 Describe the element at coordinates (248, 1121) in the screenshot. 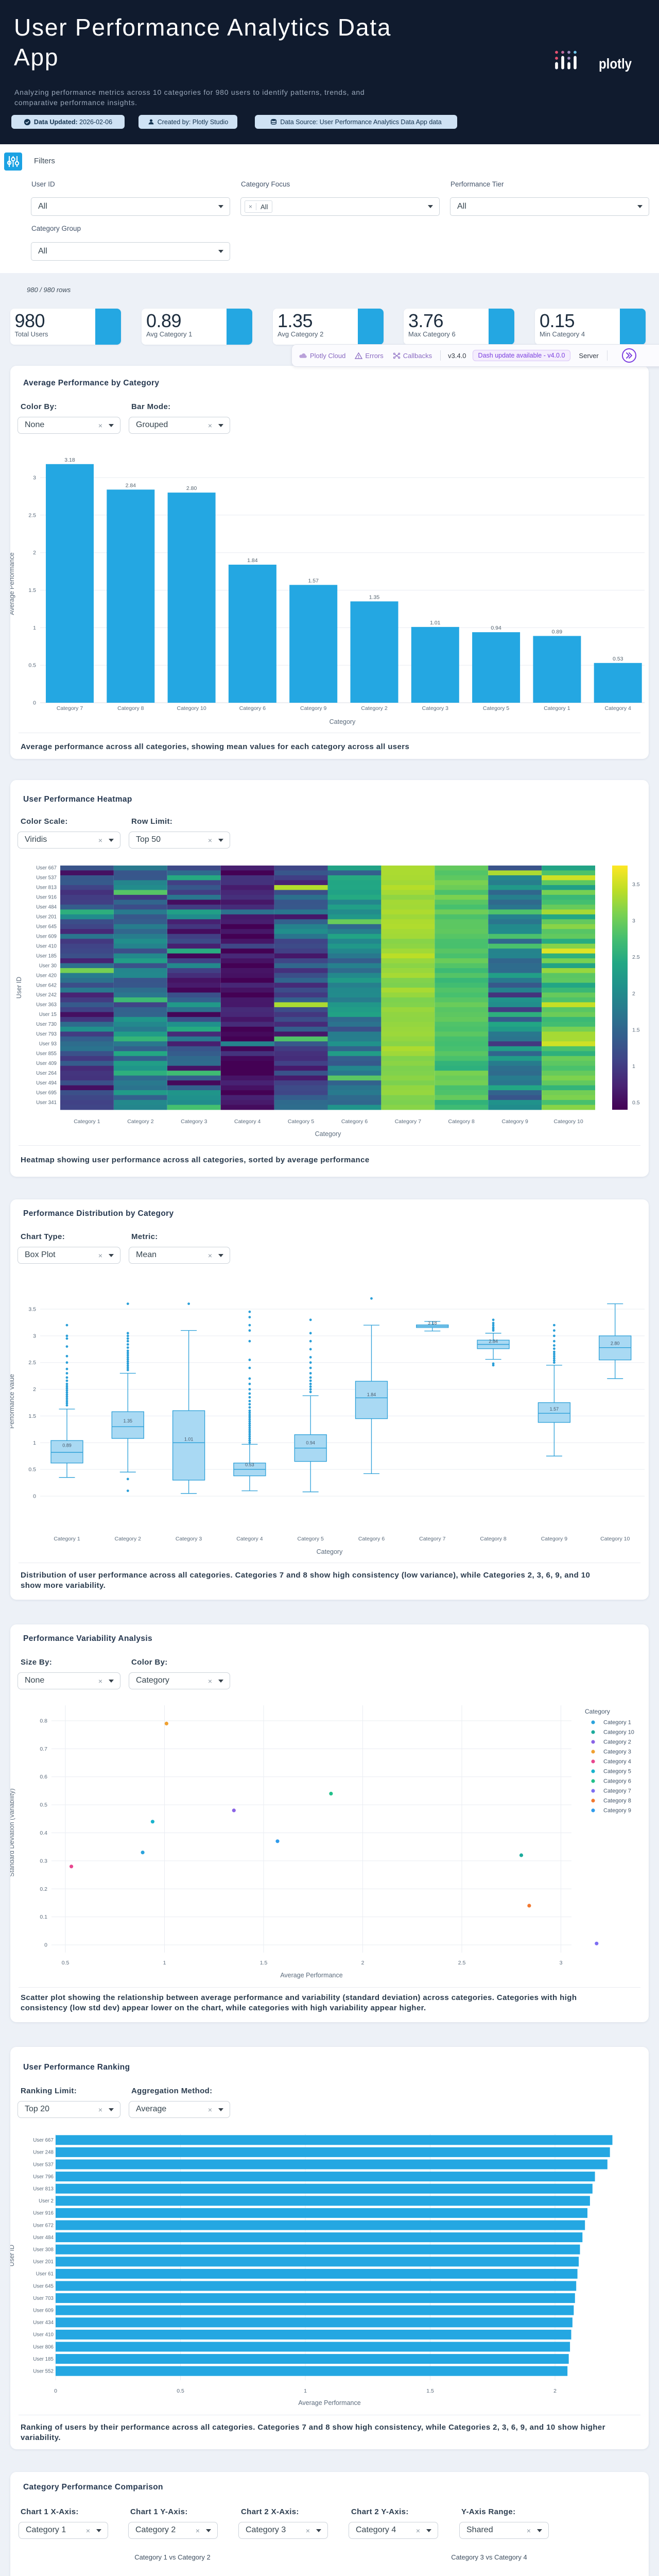

I see `svg-text: Category 4` at that location.